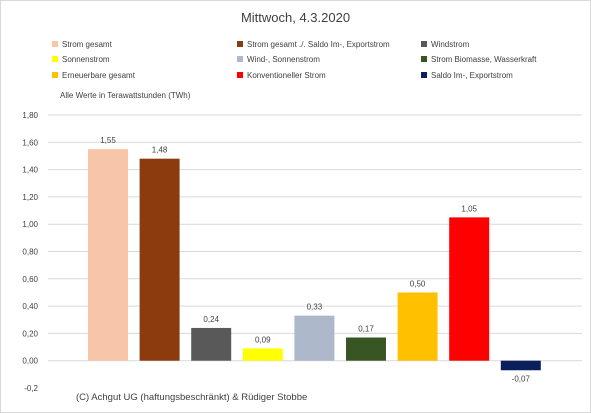  I want to click on data-label: -0,07, so click(521, 378).